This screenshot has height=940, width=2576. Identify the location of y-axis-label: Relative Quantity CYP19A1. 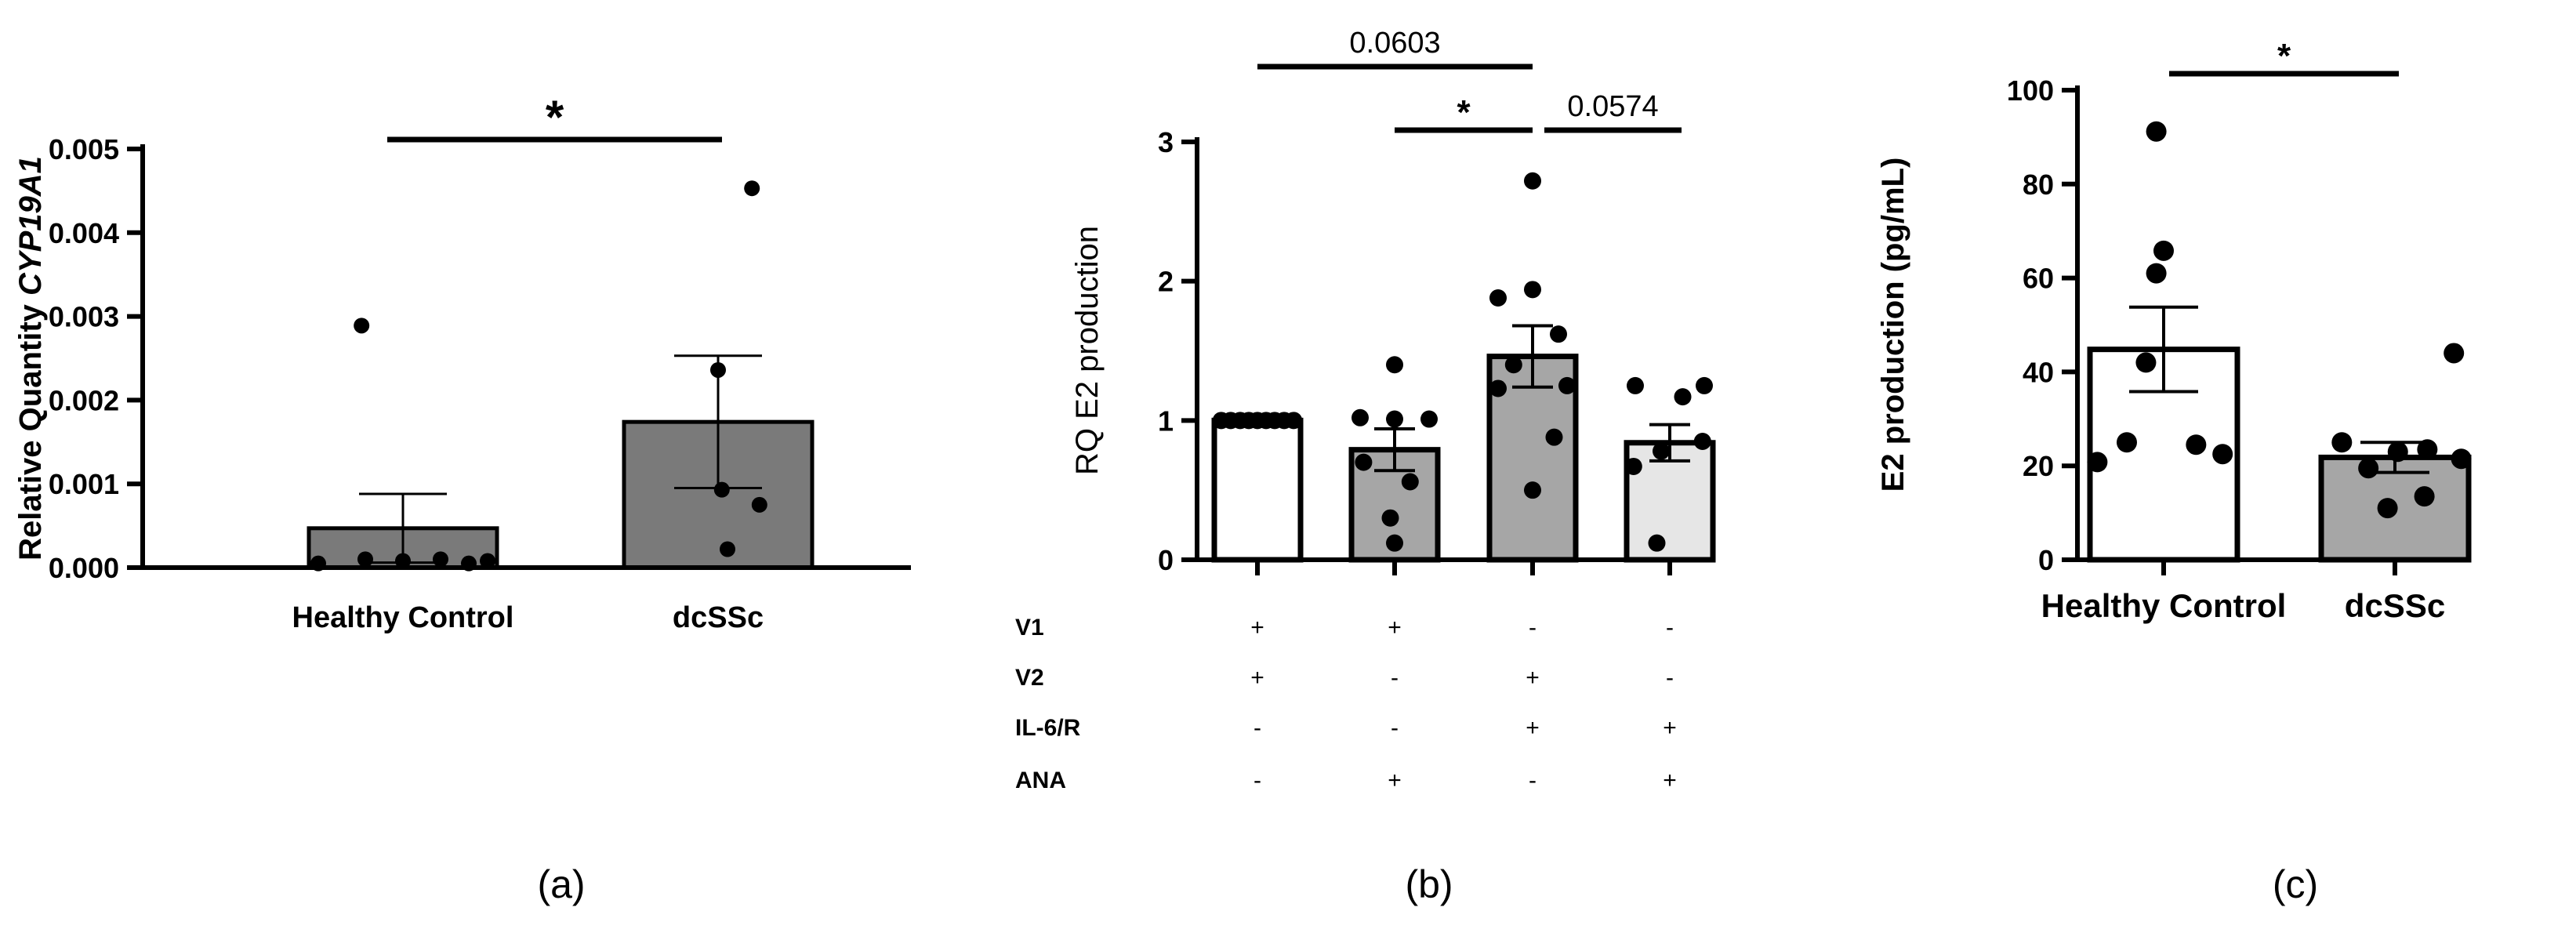
(30, 358).